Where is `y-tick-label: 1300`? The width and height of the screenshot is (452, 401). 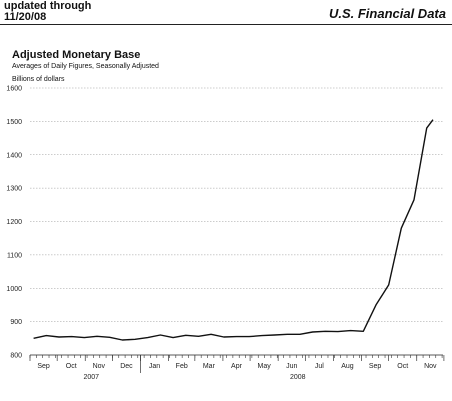
y-tick-label: 1300 is located at coordinates (14, 189).